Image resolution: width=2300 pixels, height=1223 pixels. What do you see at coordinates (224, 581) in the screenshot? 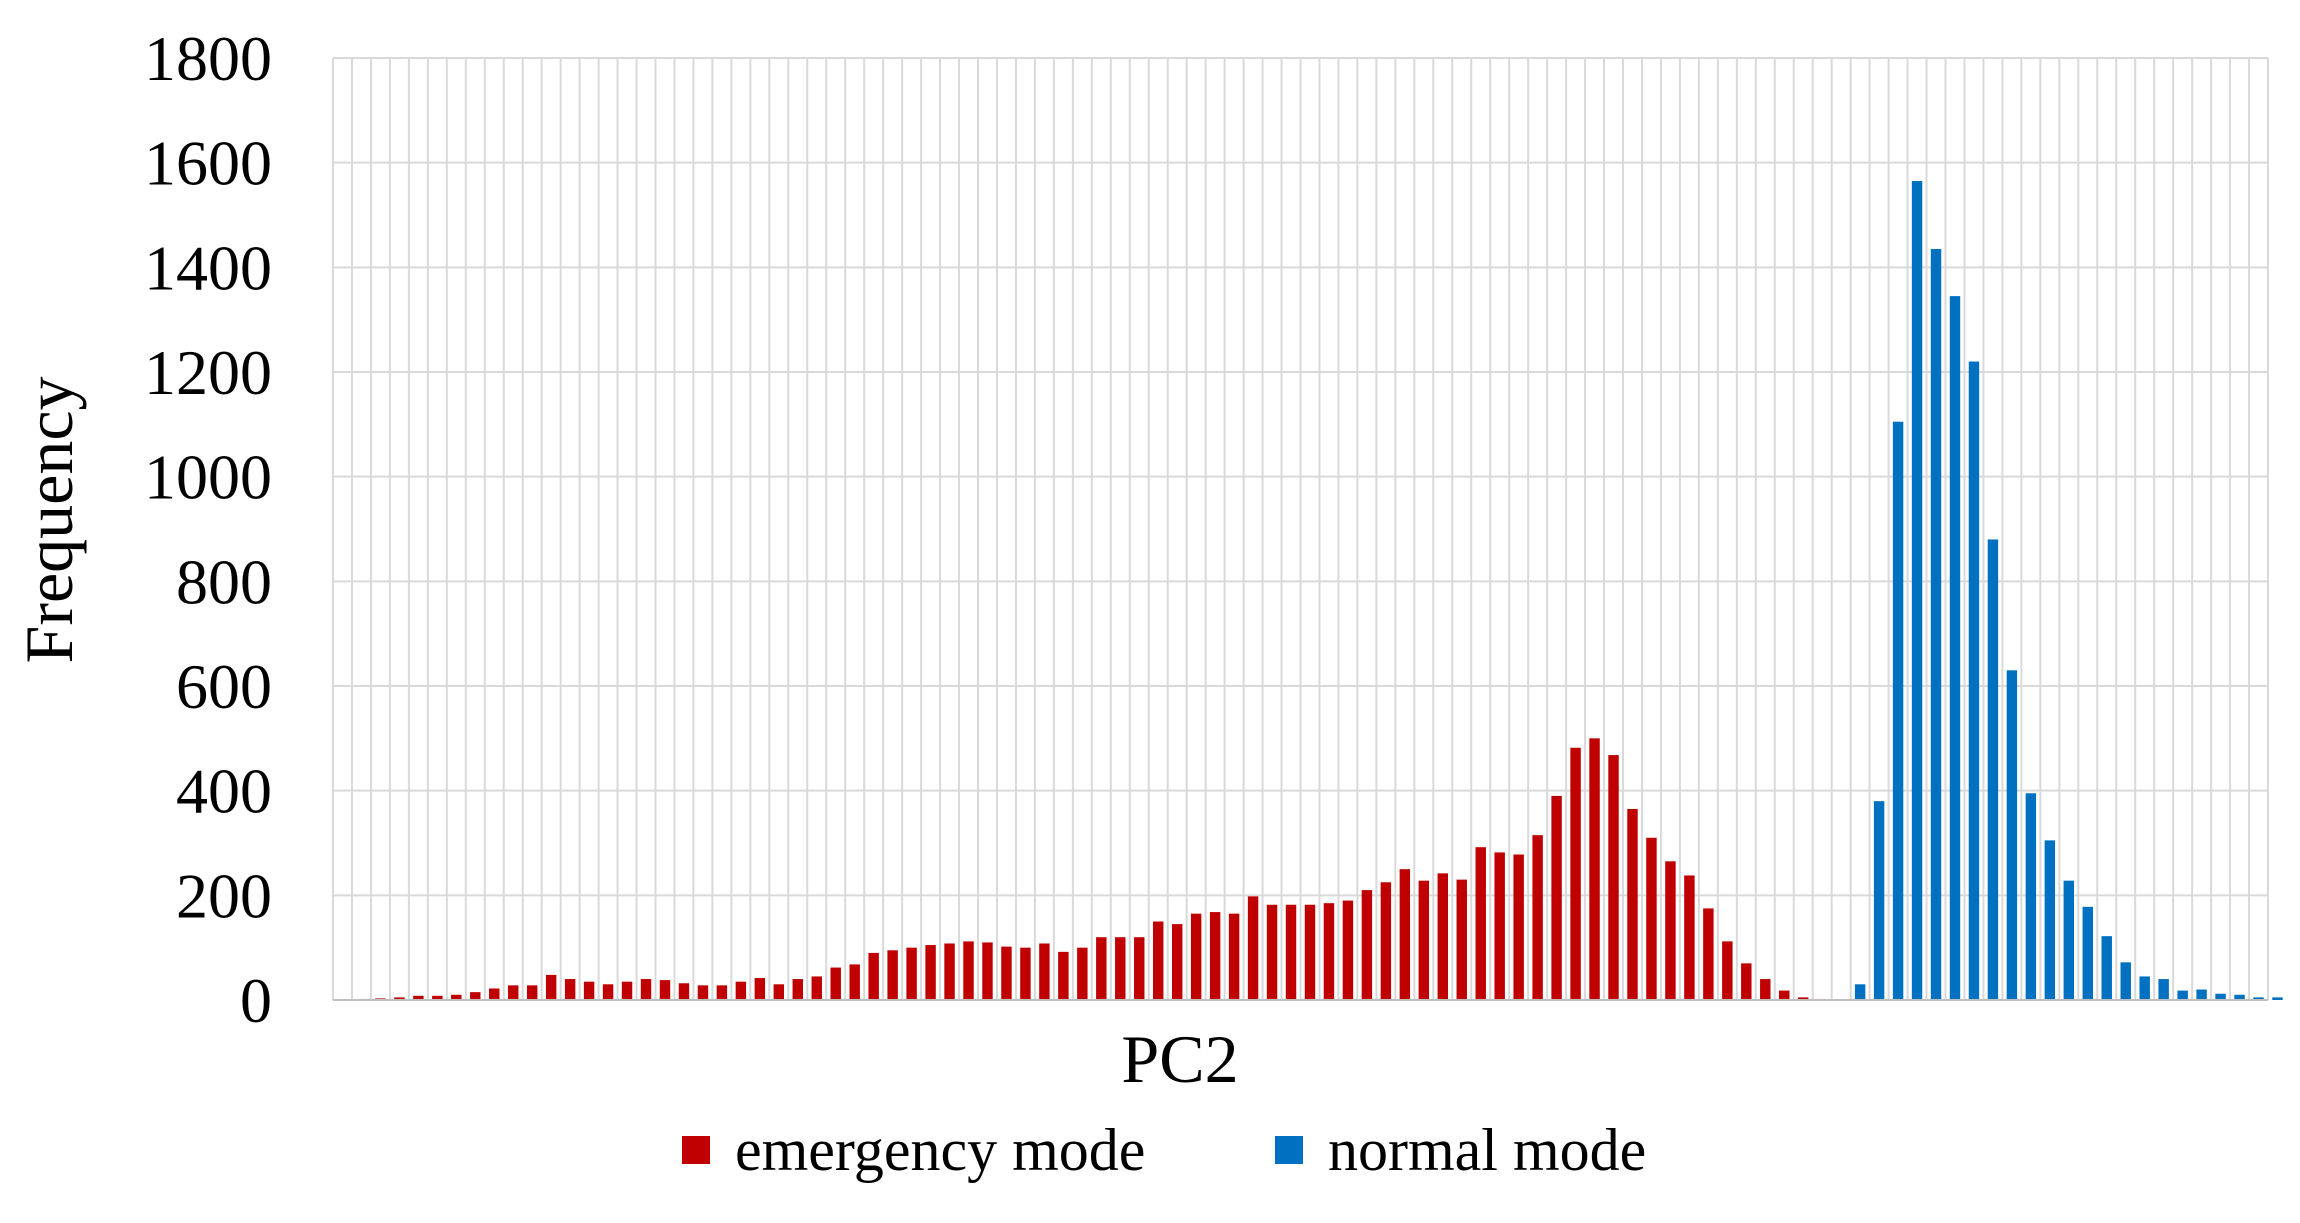
I see `y-tick-label: 800` at bounding box center [224, 581].